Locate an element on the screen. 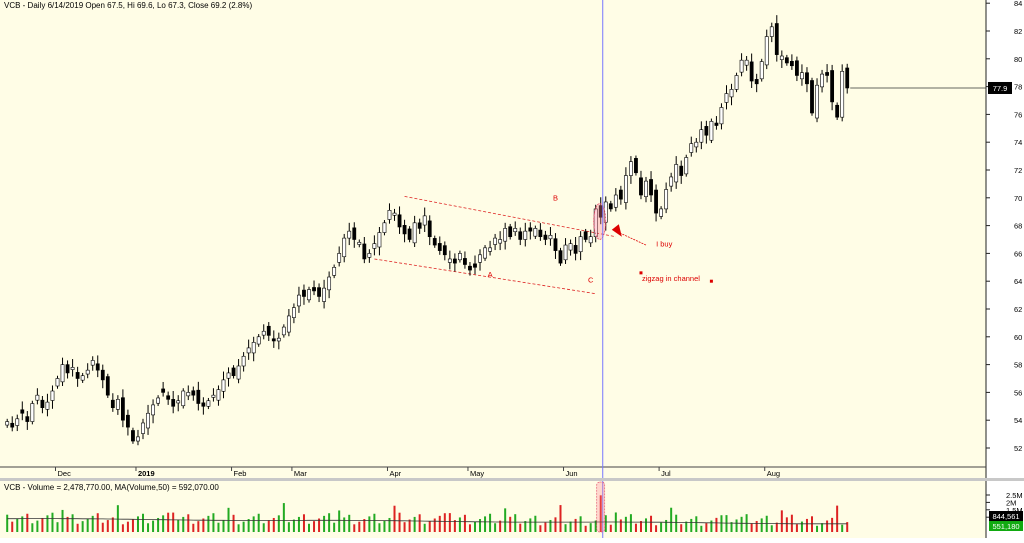 This screenshot has height=543, width=1024. volume-tick-label: 2.5M is located at coordinates (1014, 495).